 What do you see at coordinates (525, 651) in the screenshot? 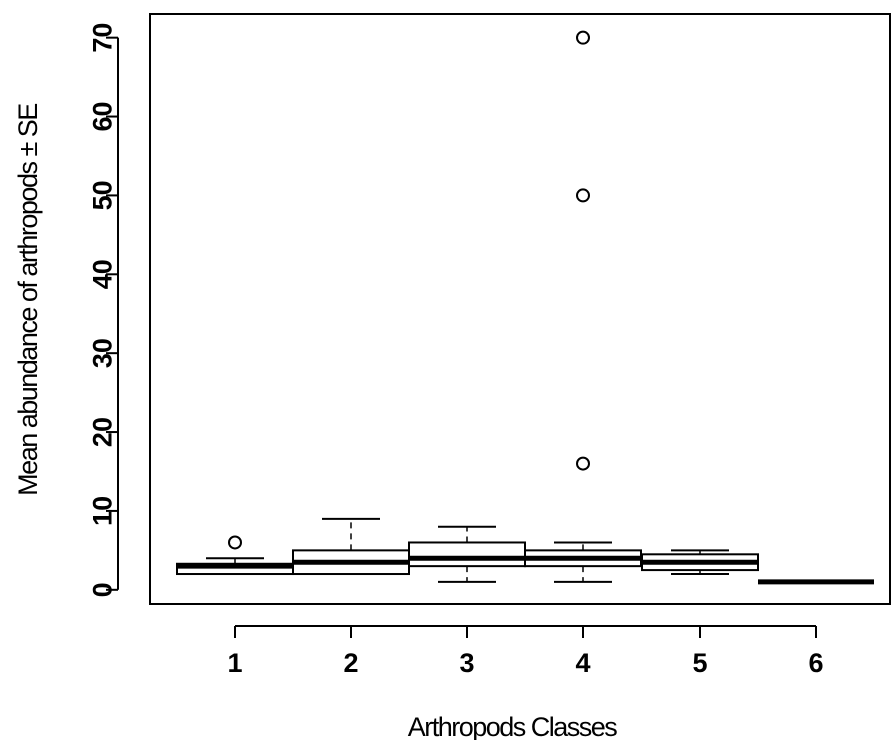
I see `x-axis: 1 2 3 4 5 6` at bounding box center [525, 651].